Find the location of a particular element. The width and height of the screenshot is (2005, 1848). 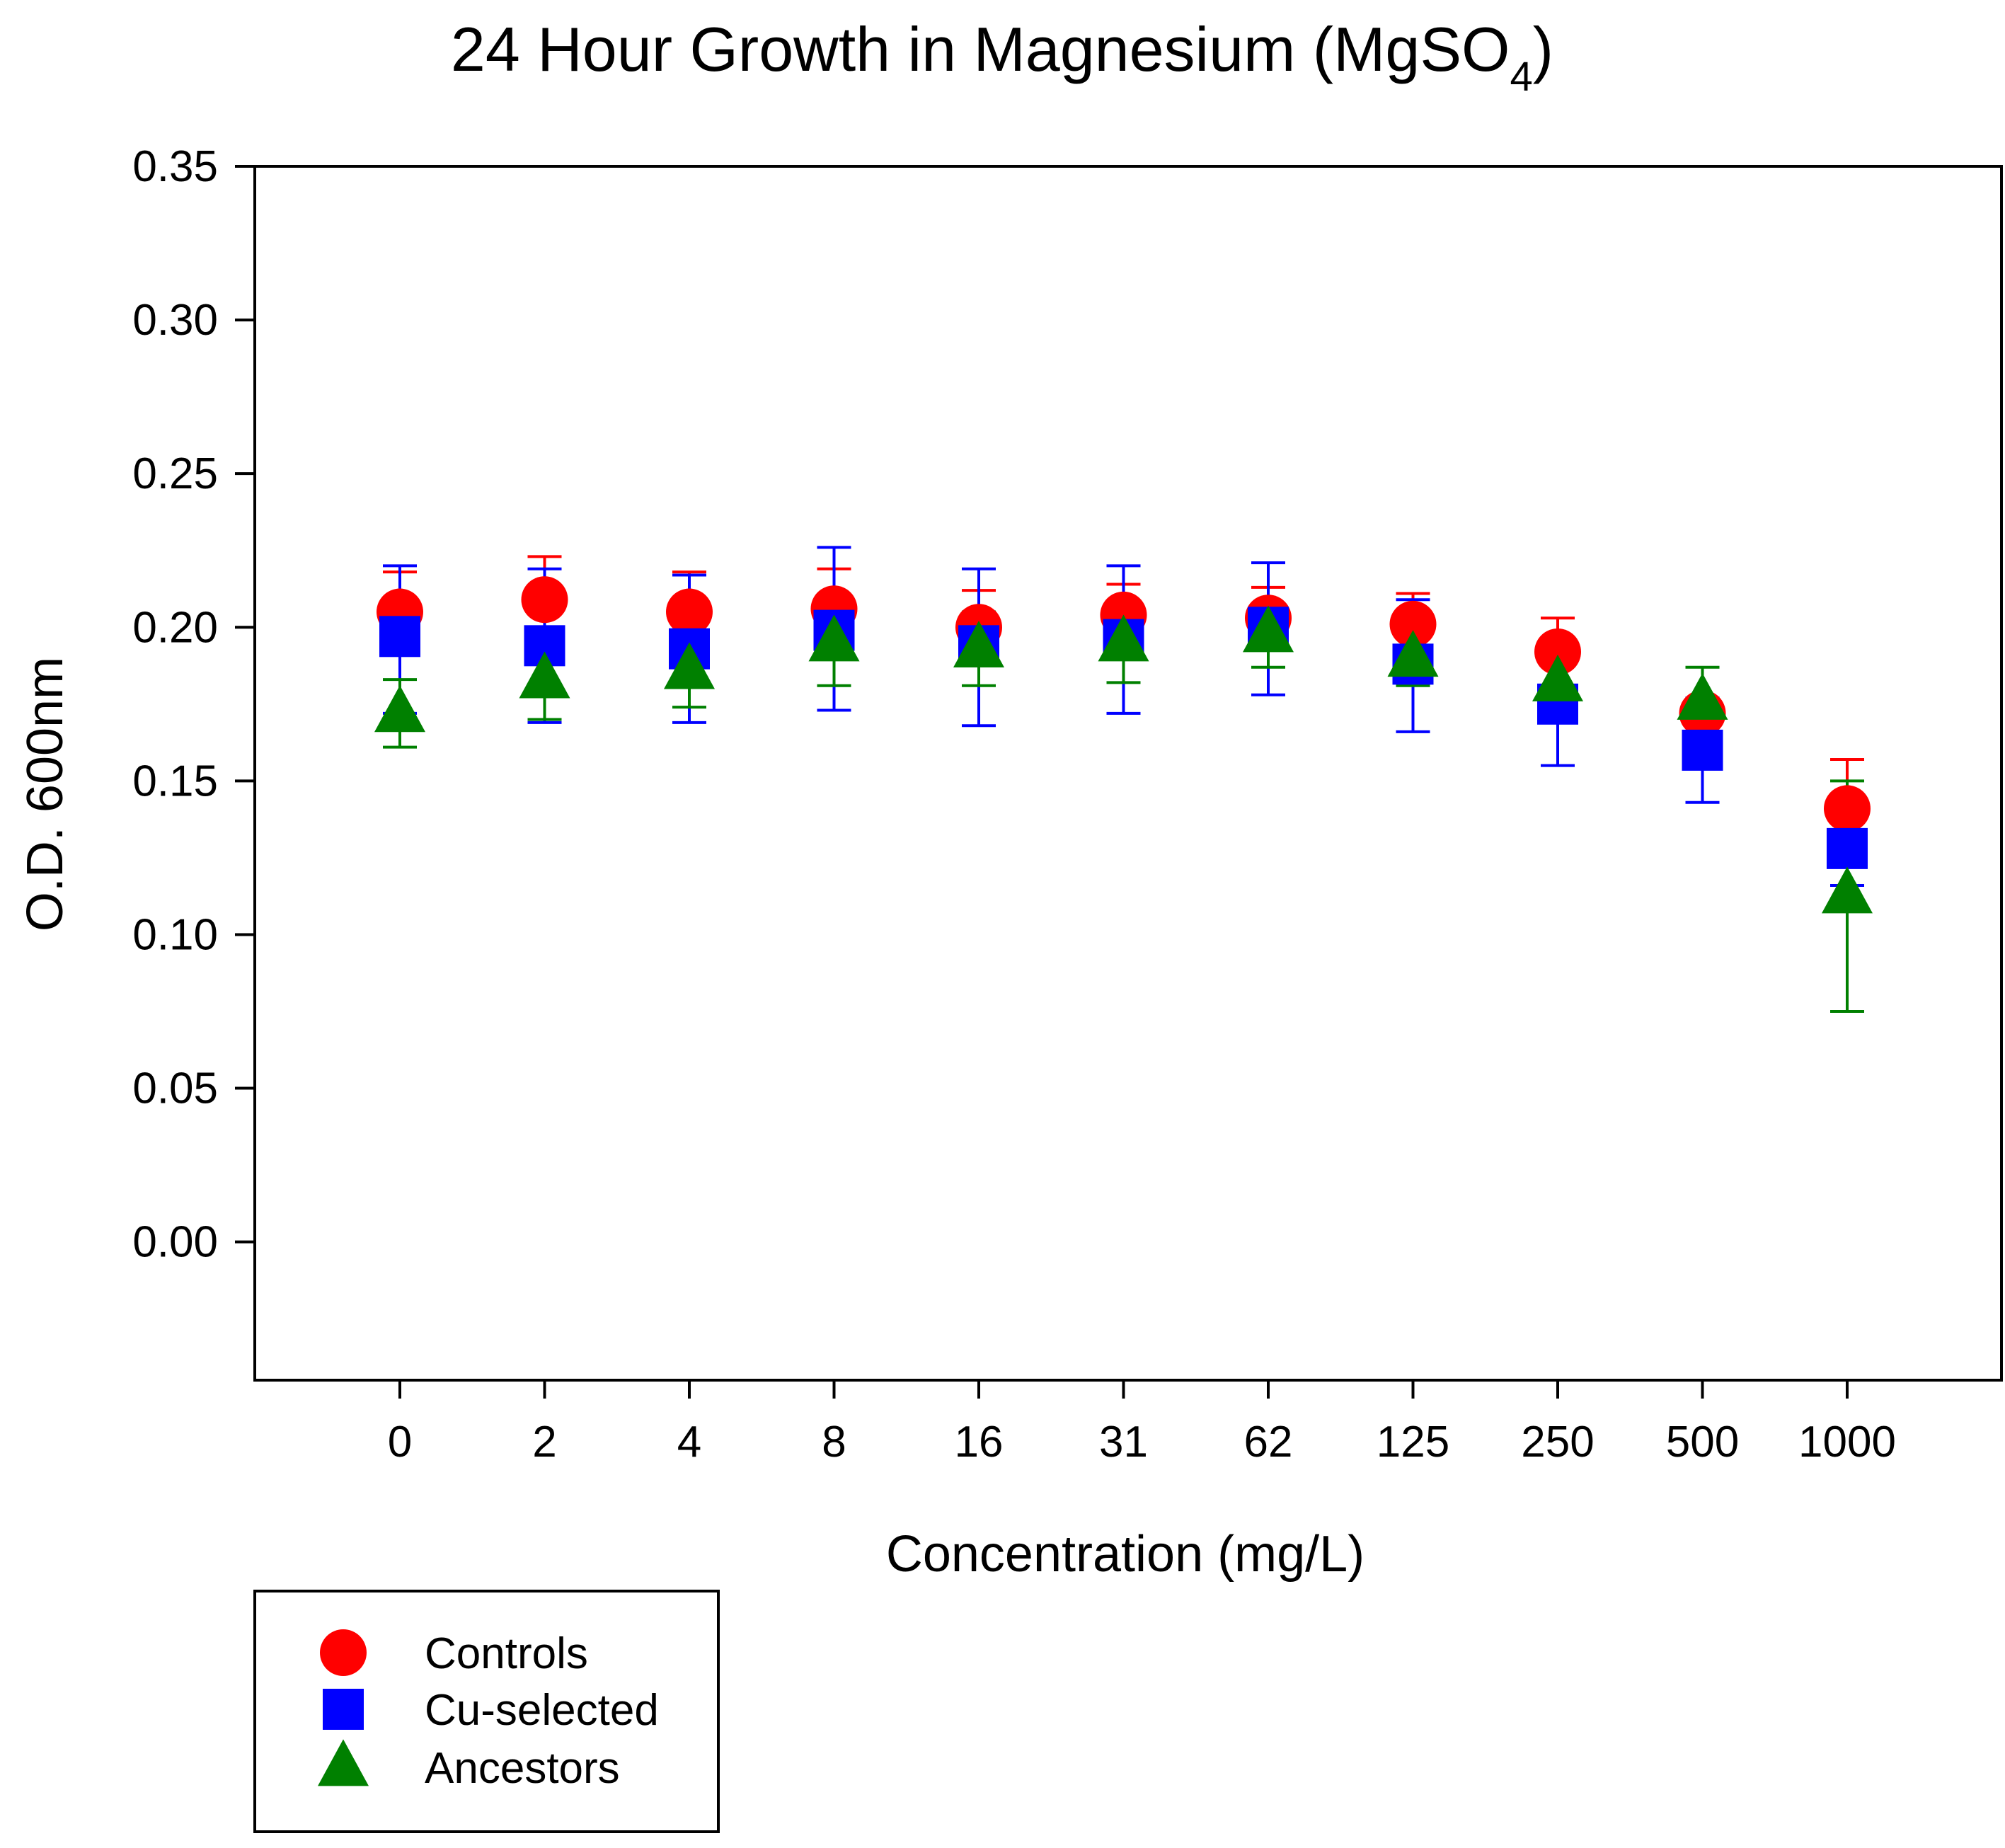

legend-marker-ancestors is located at coordinates (343, 1762).